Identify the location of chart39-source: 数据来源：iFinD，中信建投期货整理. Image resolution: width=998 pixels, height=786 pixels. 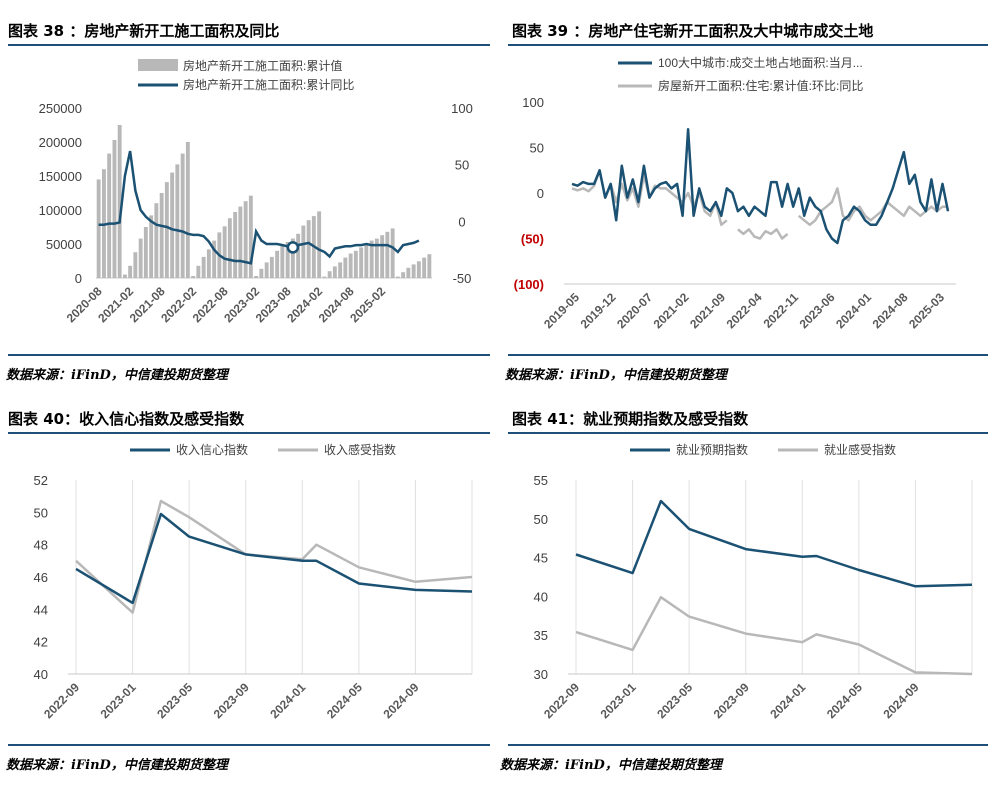
(616, 375).